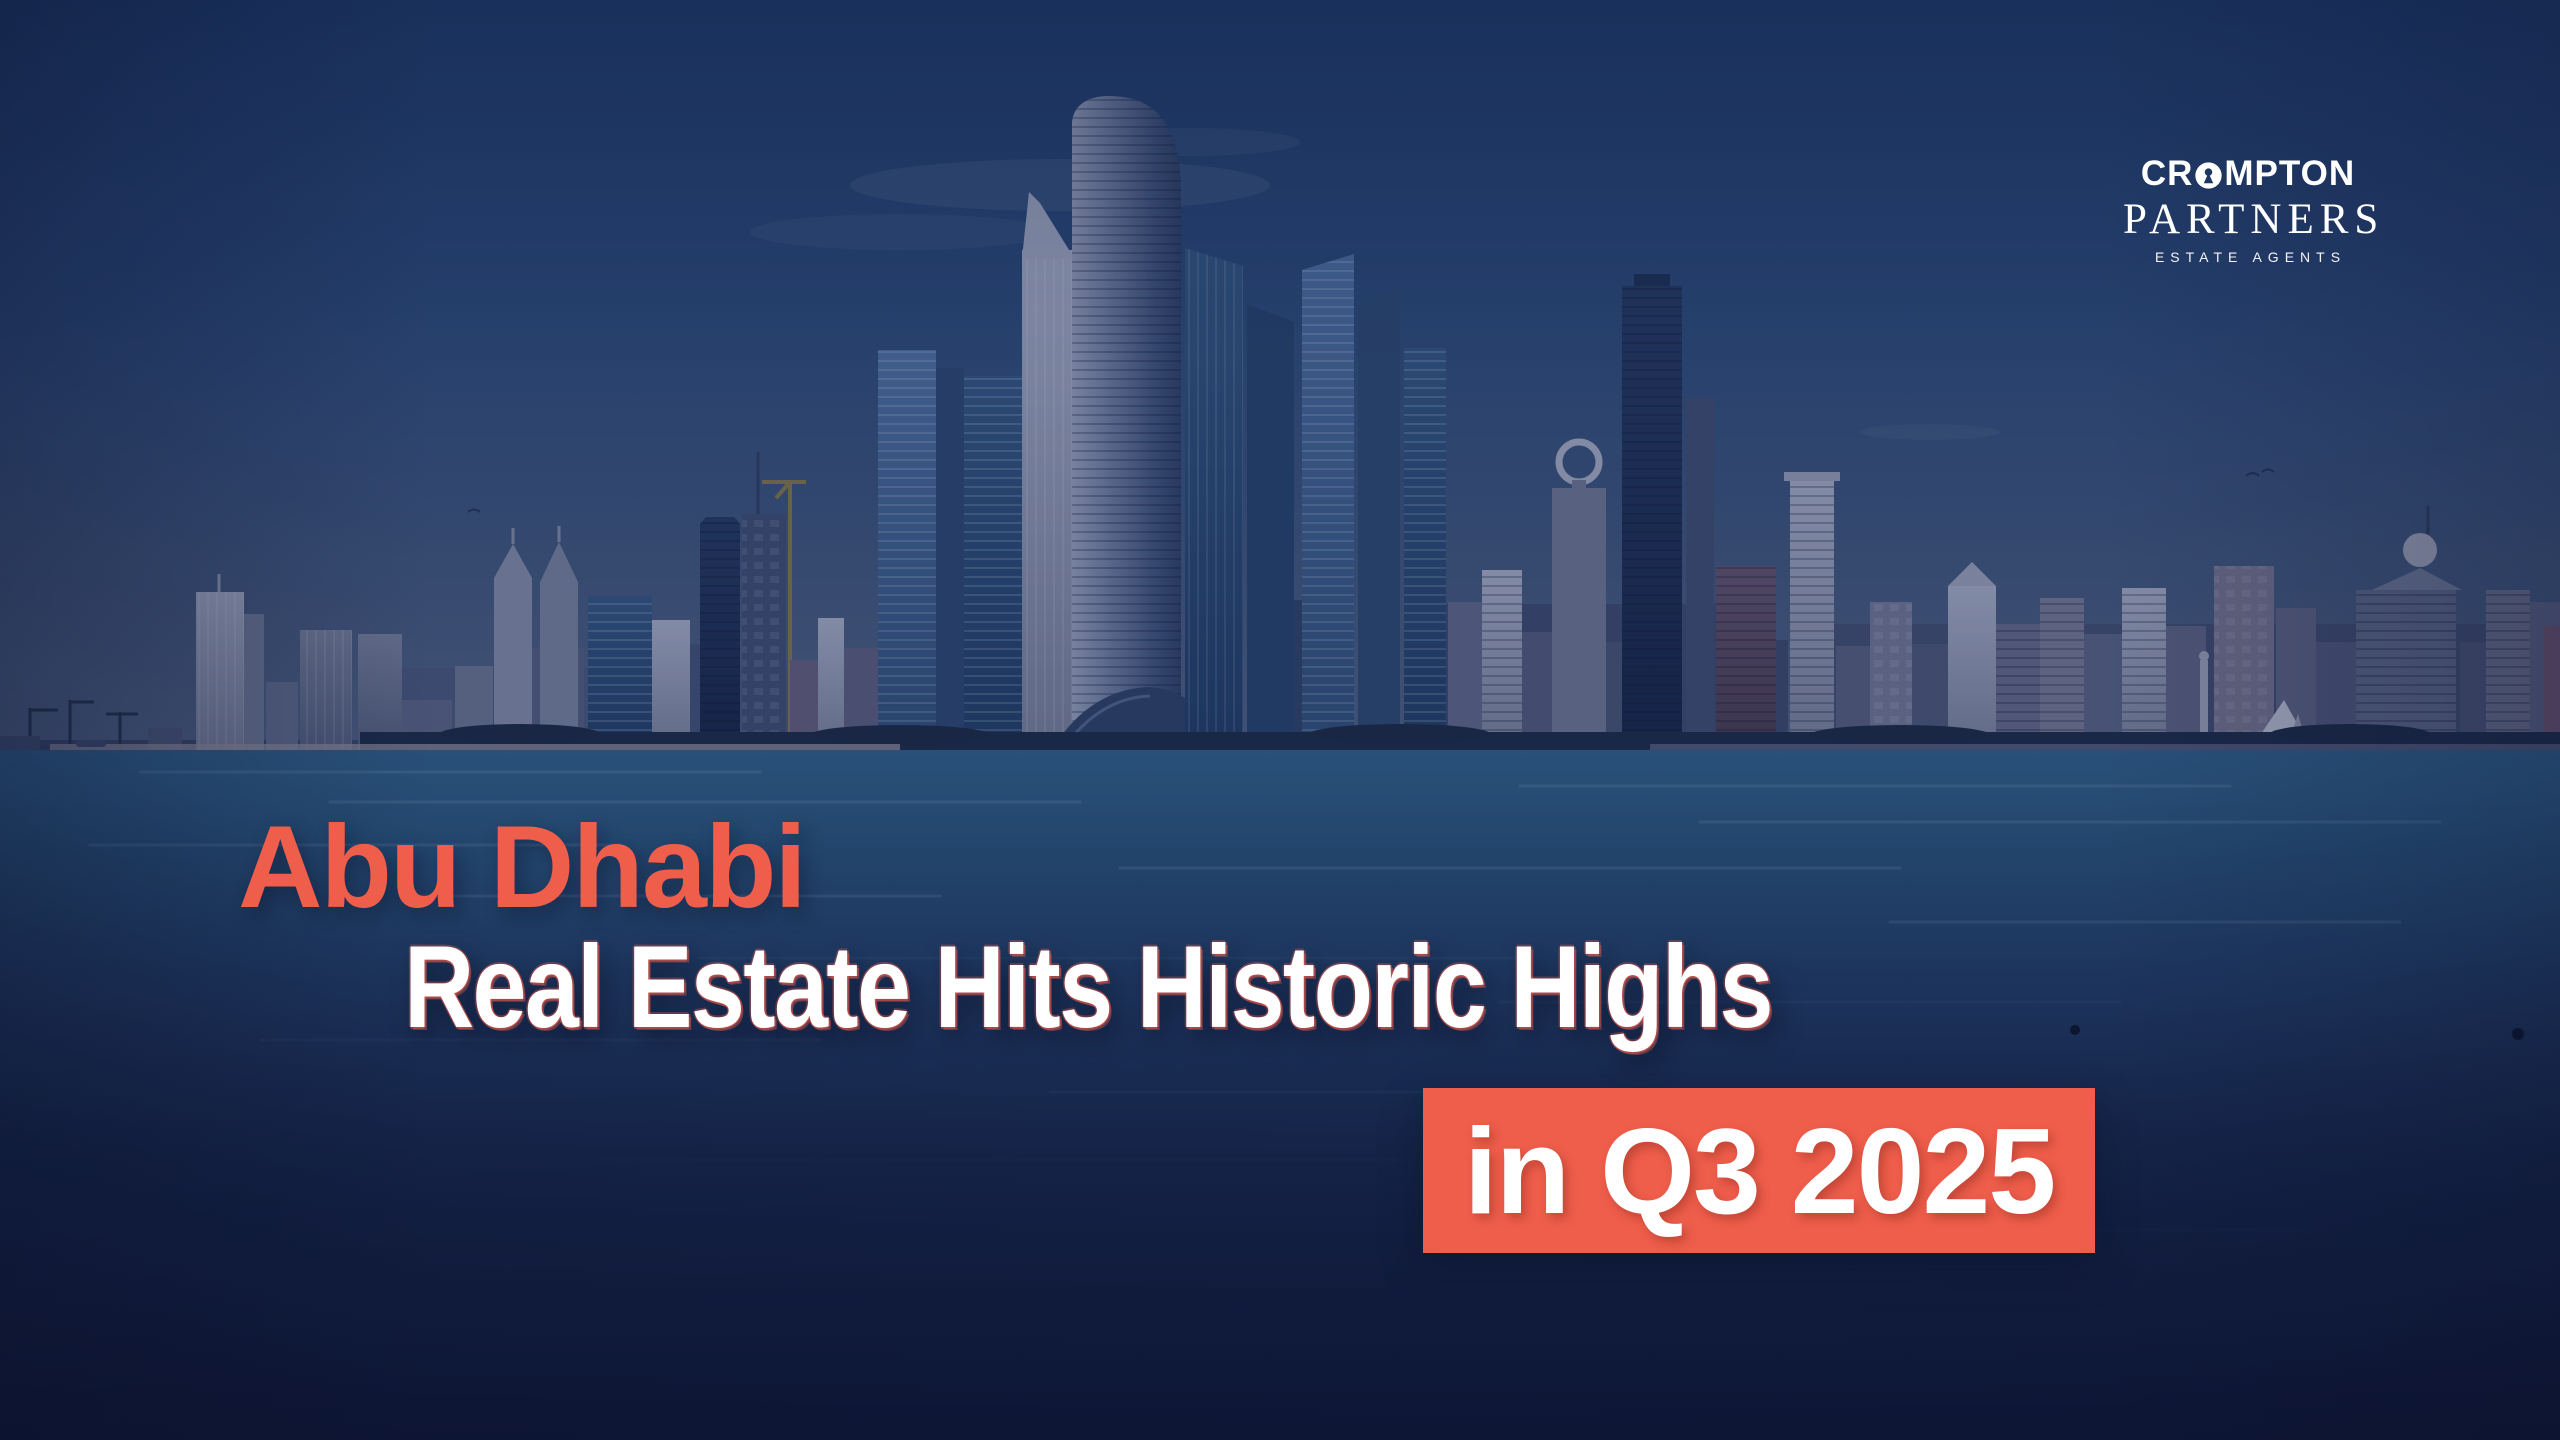 This screenshot has height=1440, width=2560. I want to click on crompton-partners-logo: CR MPTON PARTNERS ESTATE AGENTS, so click(2248, 210).